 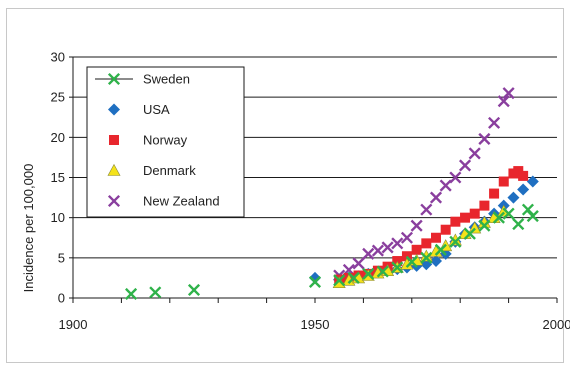 I want to click on y-axis-title: Incidence per 100,000, so click(x=28, y=228).